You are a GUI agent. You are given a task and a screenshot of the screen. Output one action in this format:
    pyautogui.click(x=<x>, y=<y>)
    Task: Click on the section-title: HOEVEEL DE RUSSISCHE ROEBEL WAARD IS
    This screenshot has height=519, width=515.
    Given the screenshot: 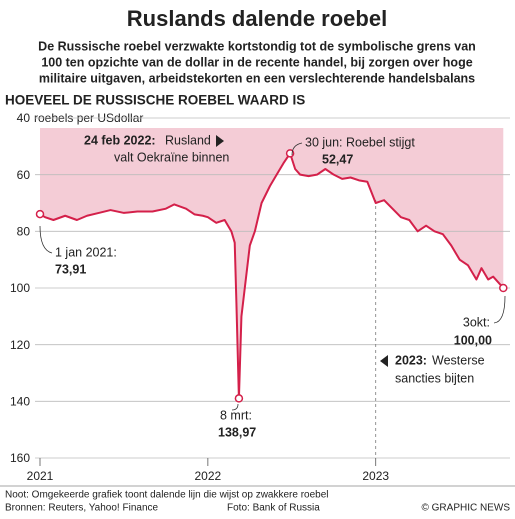 What is the action you would take?
    pyautogui.click(x=155, y=100)
    